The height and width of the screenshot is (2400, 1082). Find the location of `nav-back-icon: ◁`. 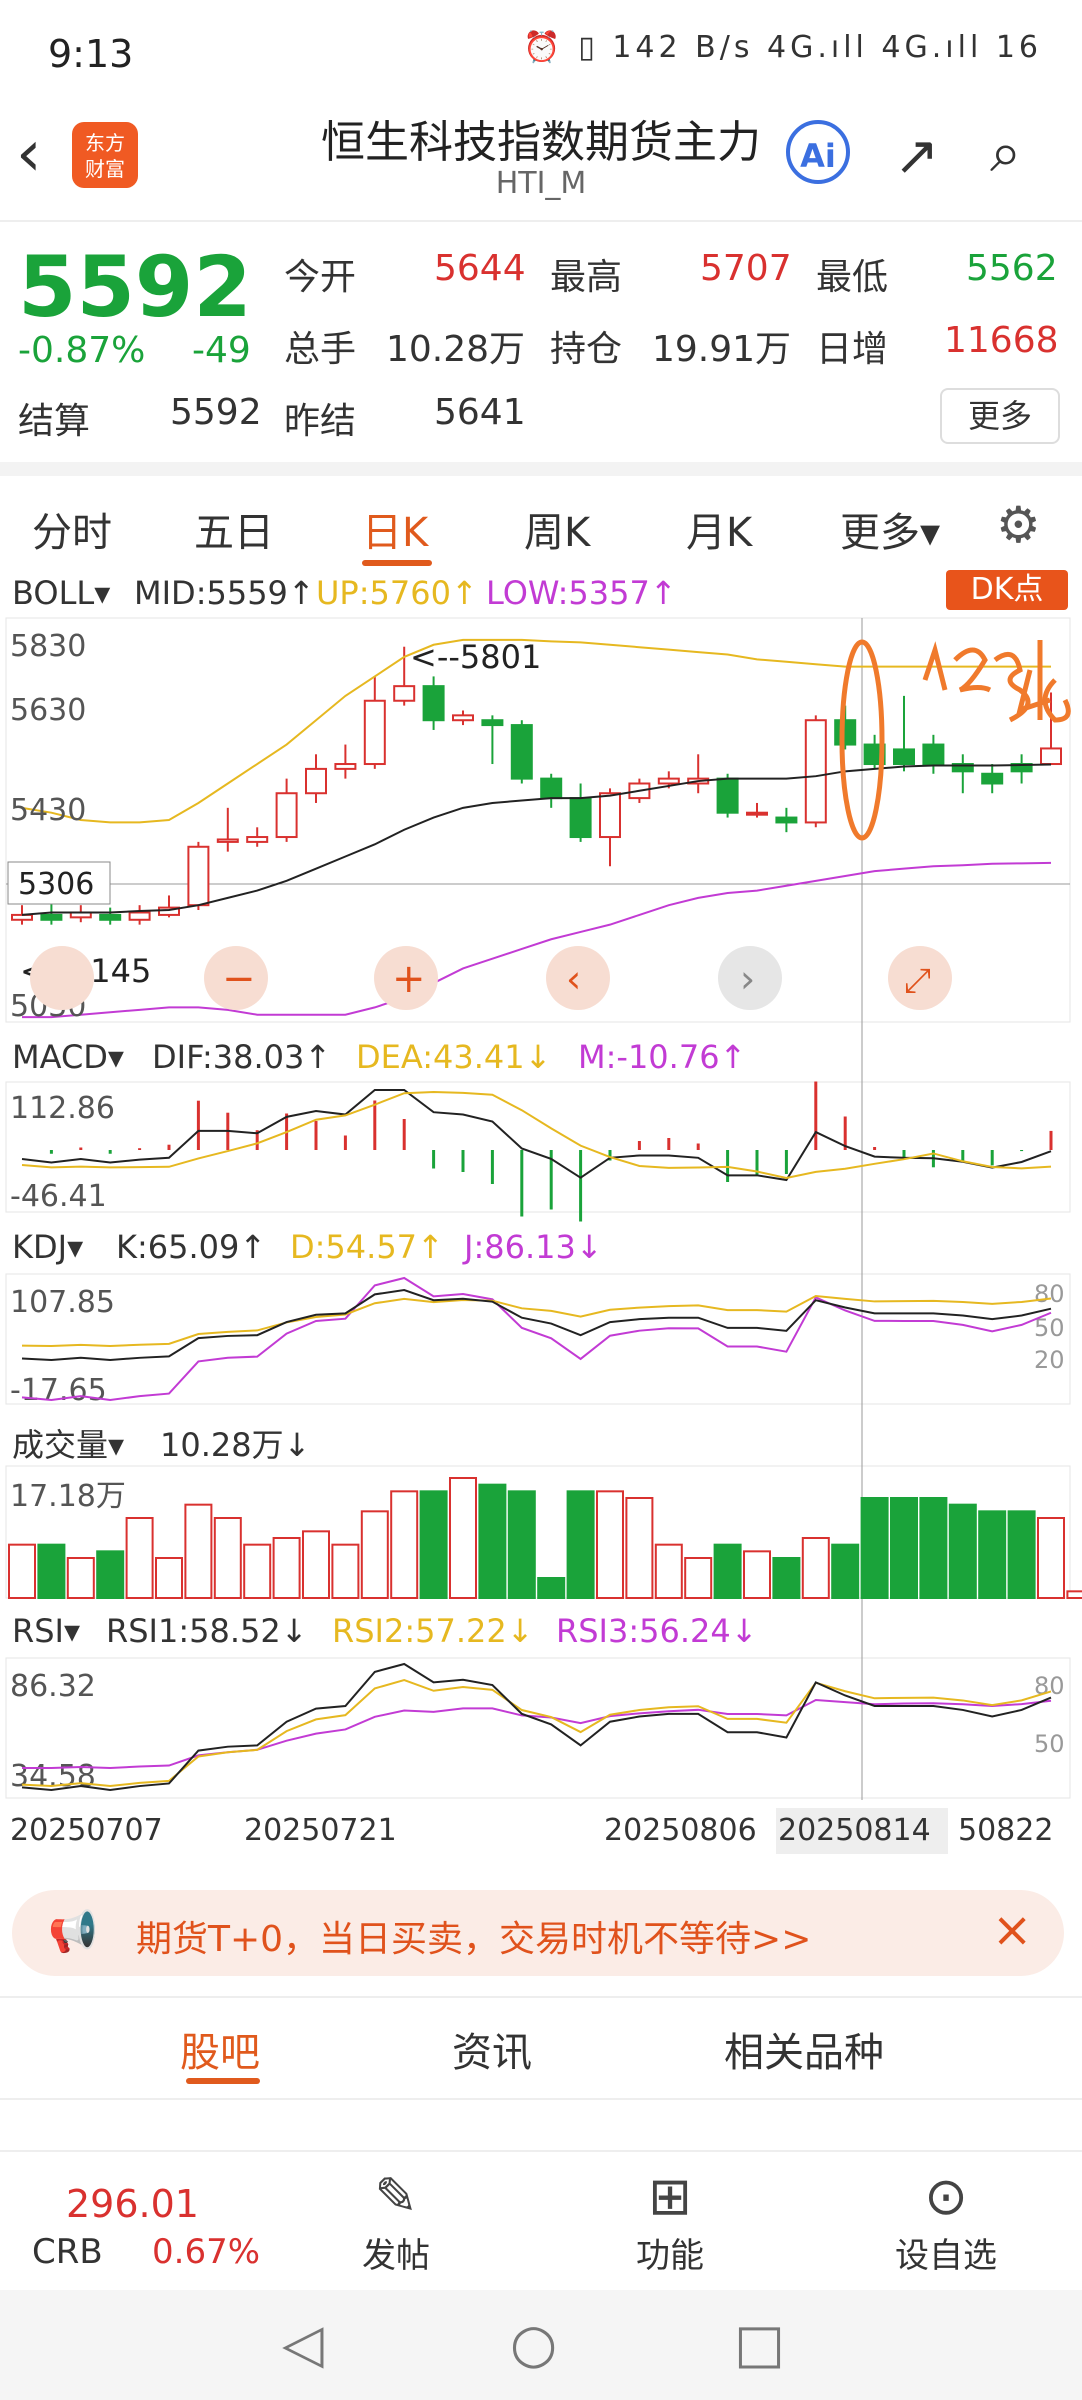

nav-back-icon: ◁ is located at coordinates (303, 2343).